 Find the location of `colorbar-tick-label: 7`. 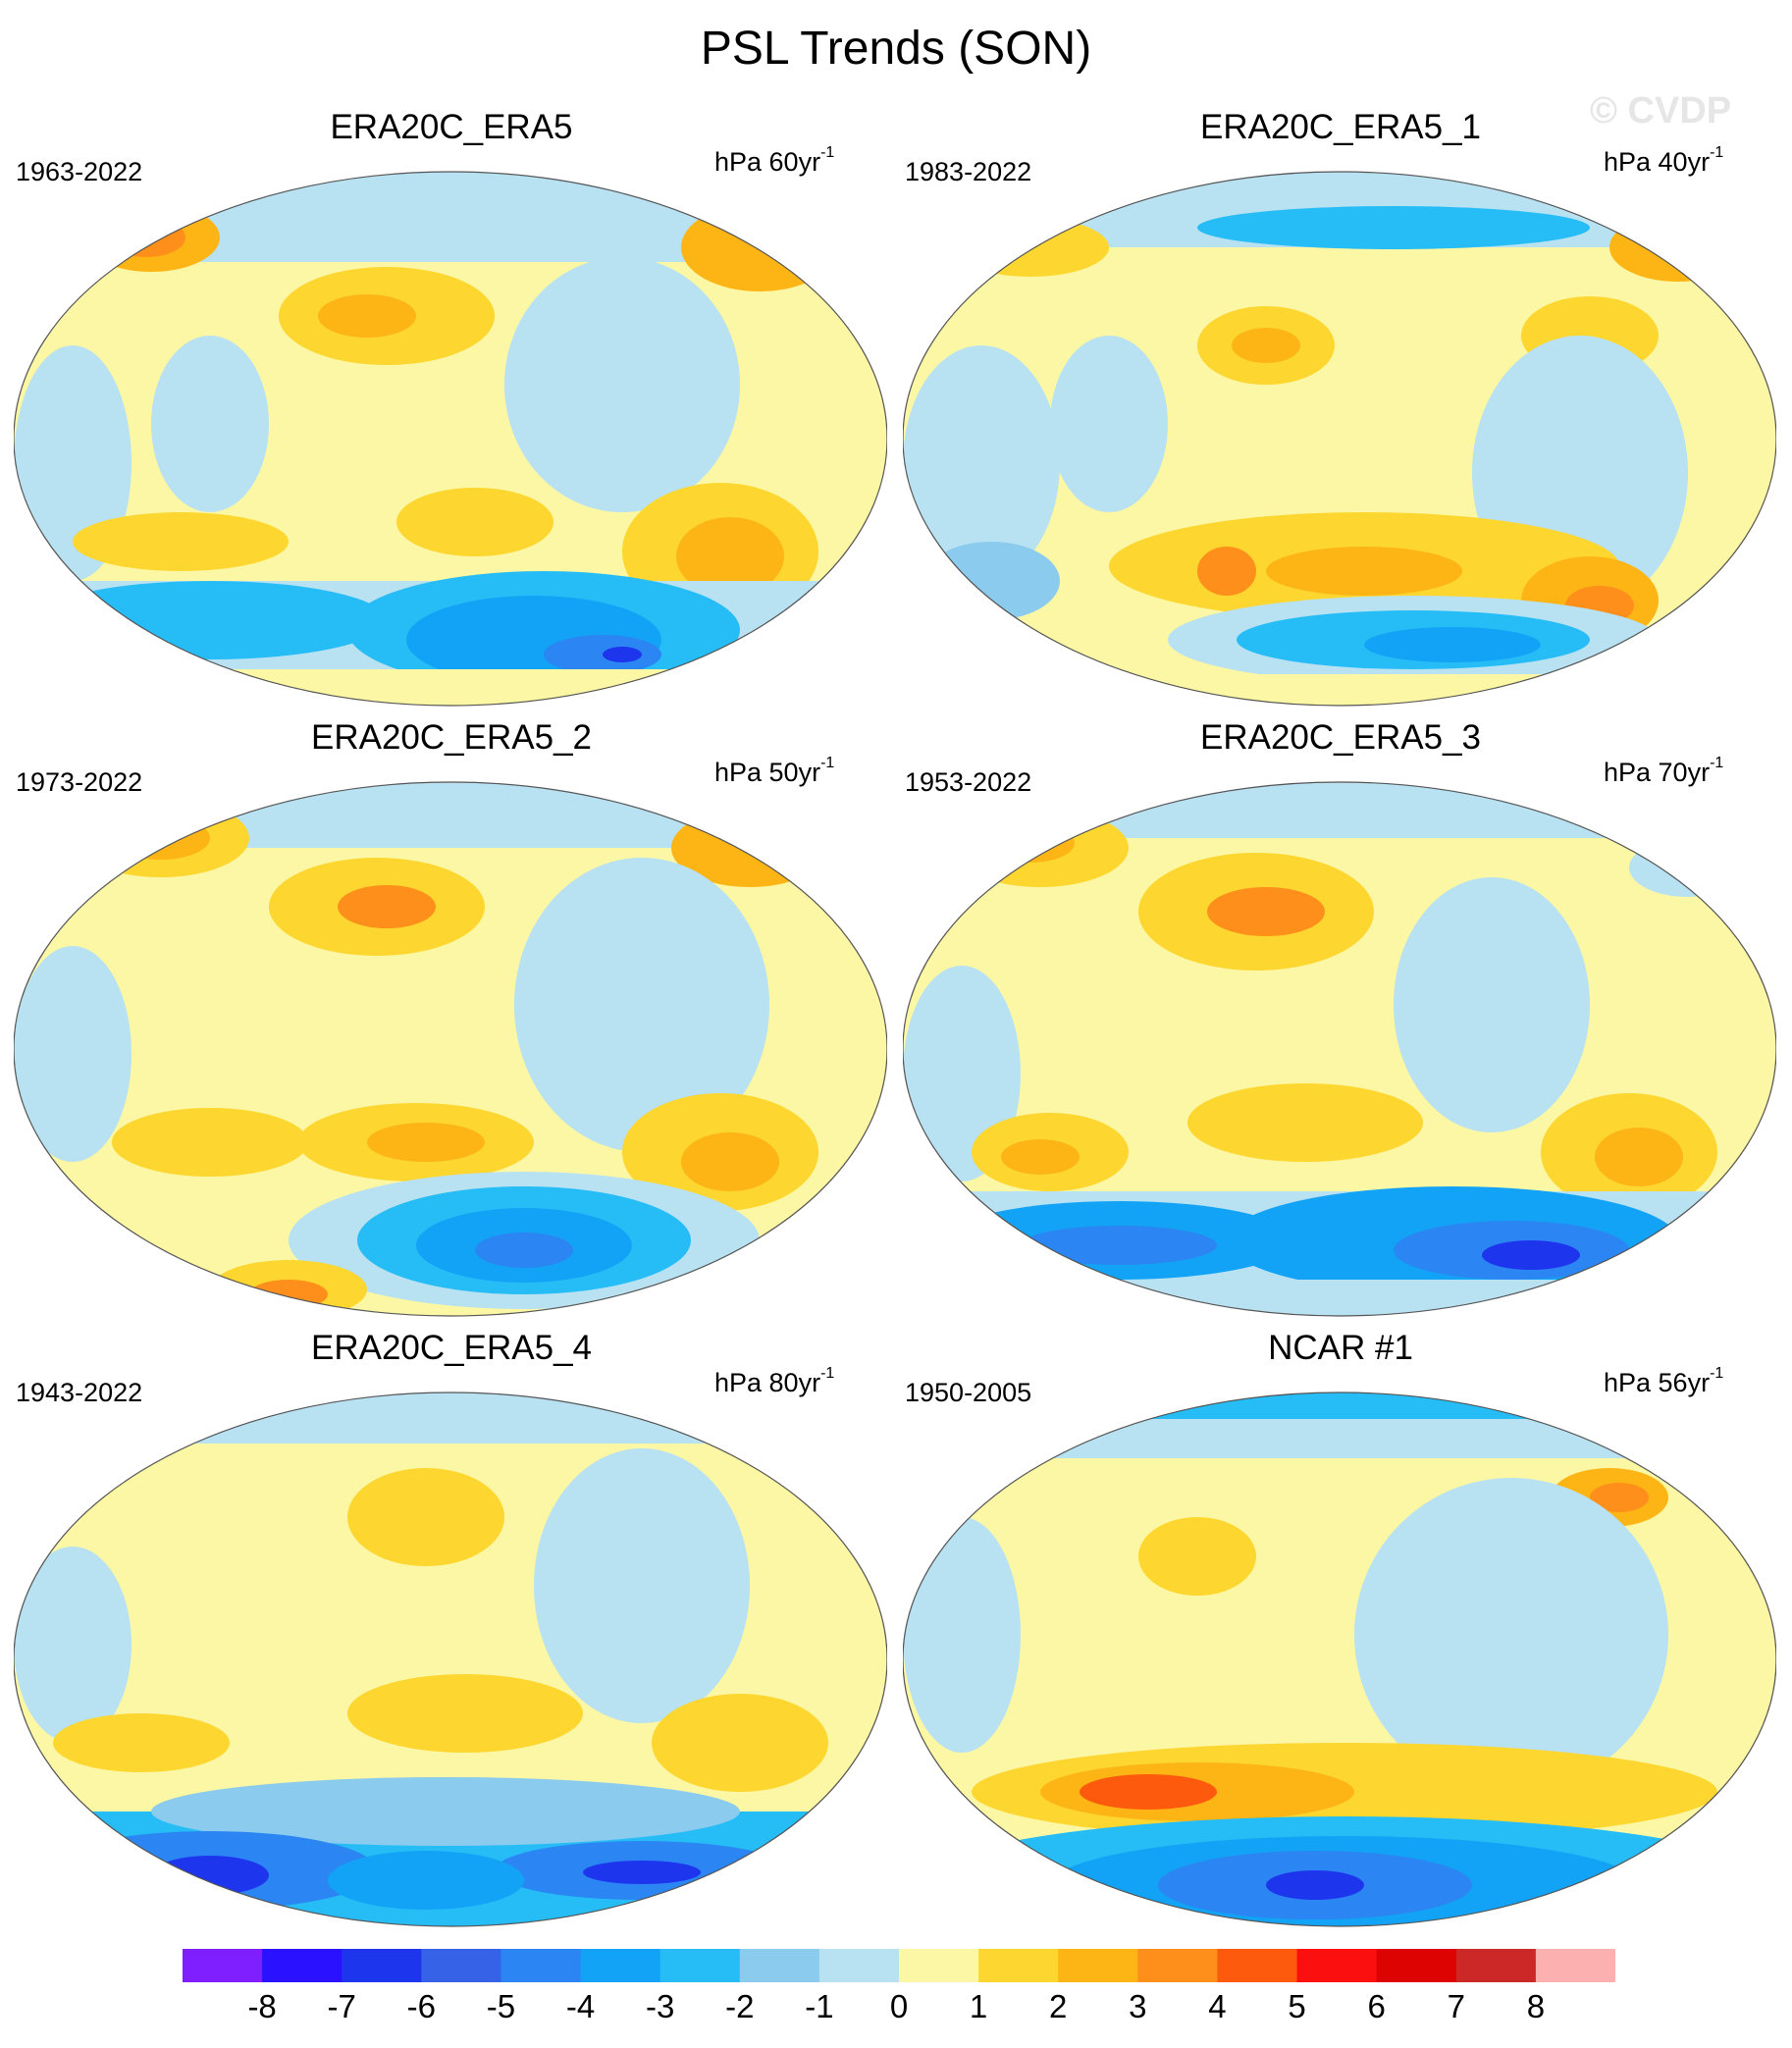

colorbar-tick-label: 7 is located at coordinates (1456, 2006).